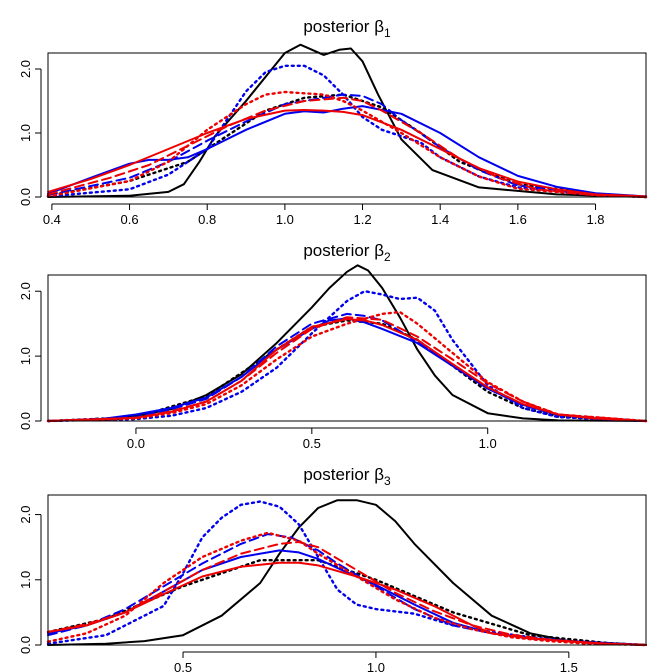 This screenshot has width=672, height=672. What do you see at coordinates (362, 219) in the screenshot?
I see `x-tick-label: 1.2` at bounding box center [362, 219].